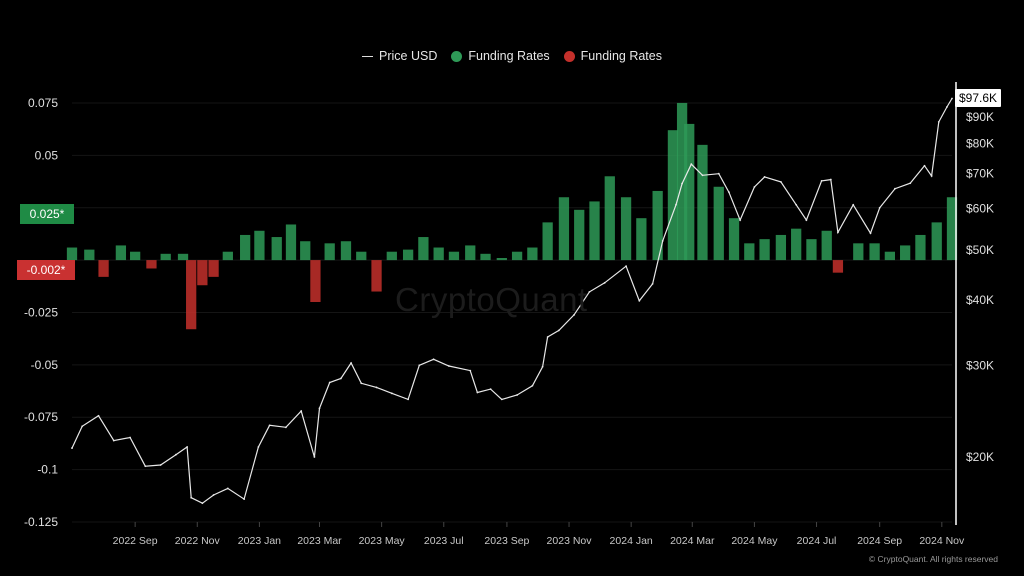 The height and width of the screenshot is (576, 1024). I want to click on left-tick-label: 0.05, so click(47, 155).